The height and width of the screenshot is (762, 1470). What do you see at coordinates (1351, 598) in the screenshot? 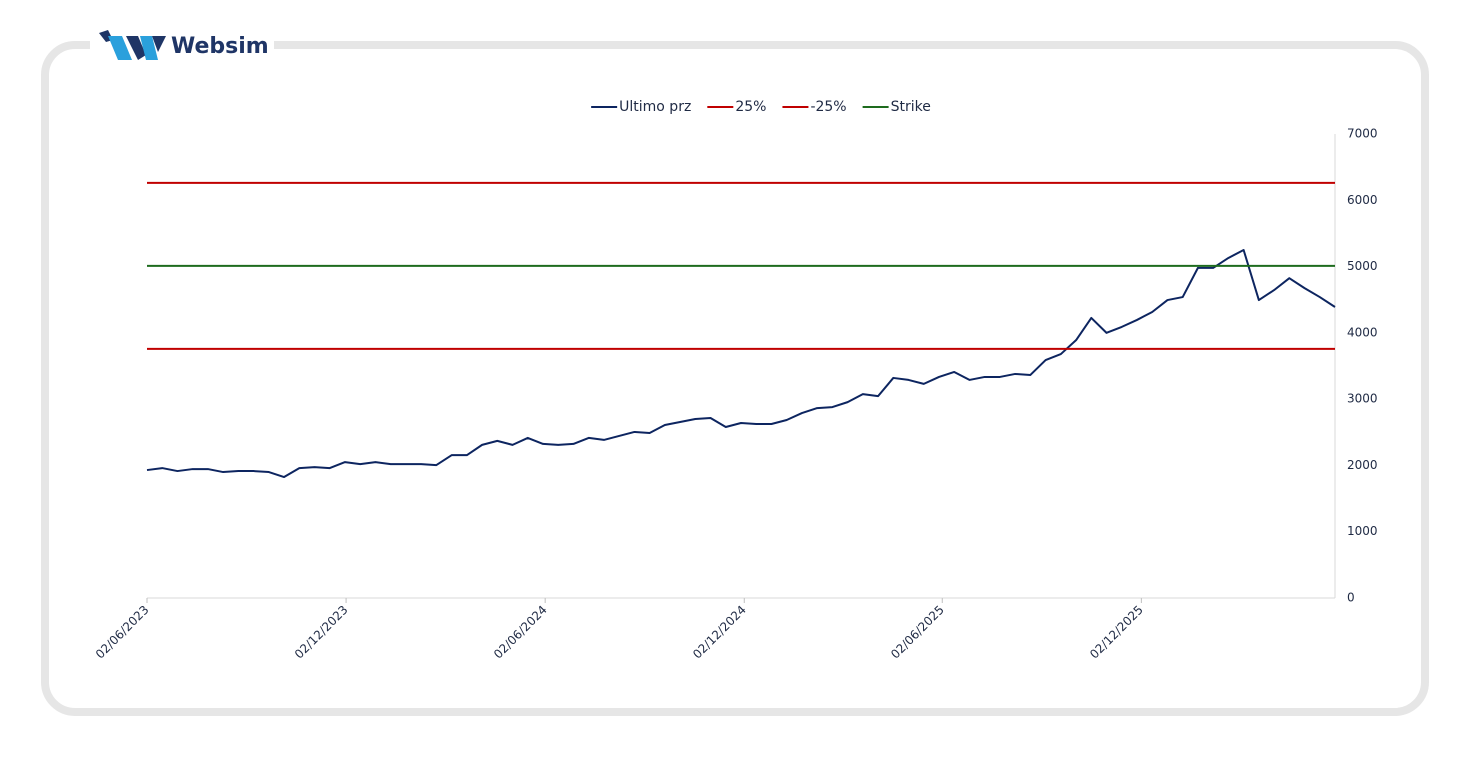
I see `y-tick-label: 0` at bounding box center [1351, 598].